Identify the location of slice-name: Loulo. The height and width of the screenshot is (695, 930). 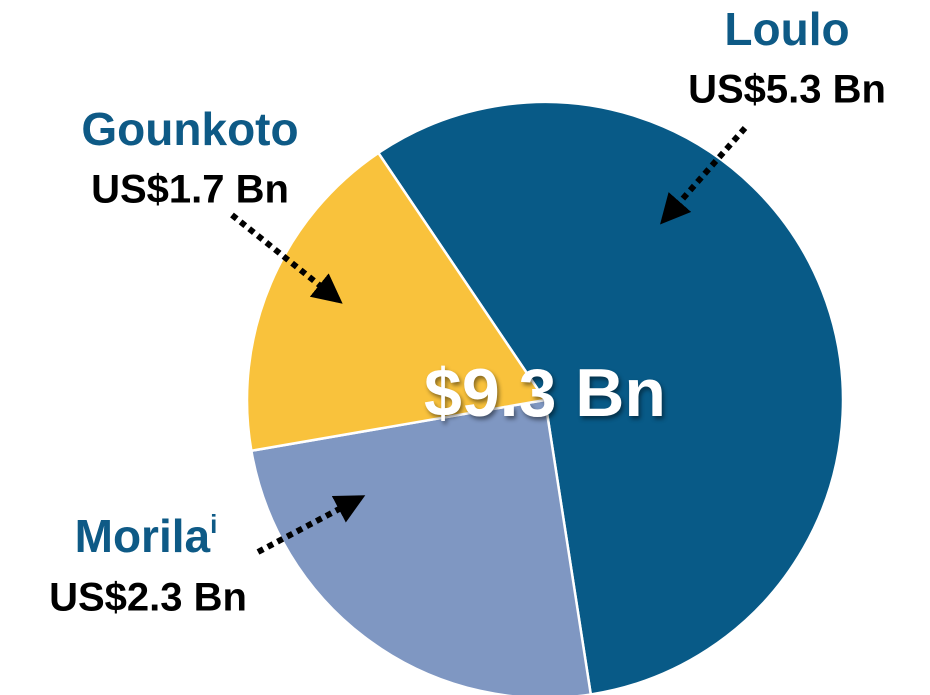
(786, 29).